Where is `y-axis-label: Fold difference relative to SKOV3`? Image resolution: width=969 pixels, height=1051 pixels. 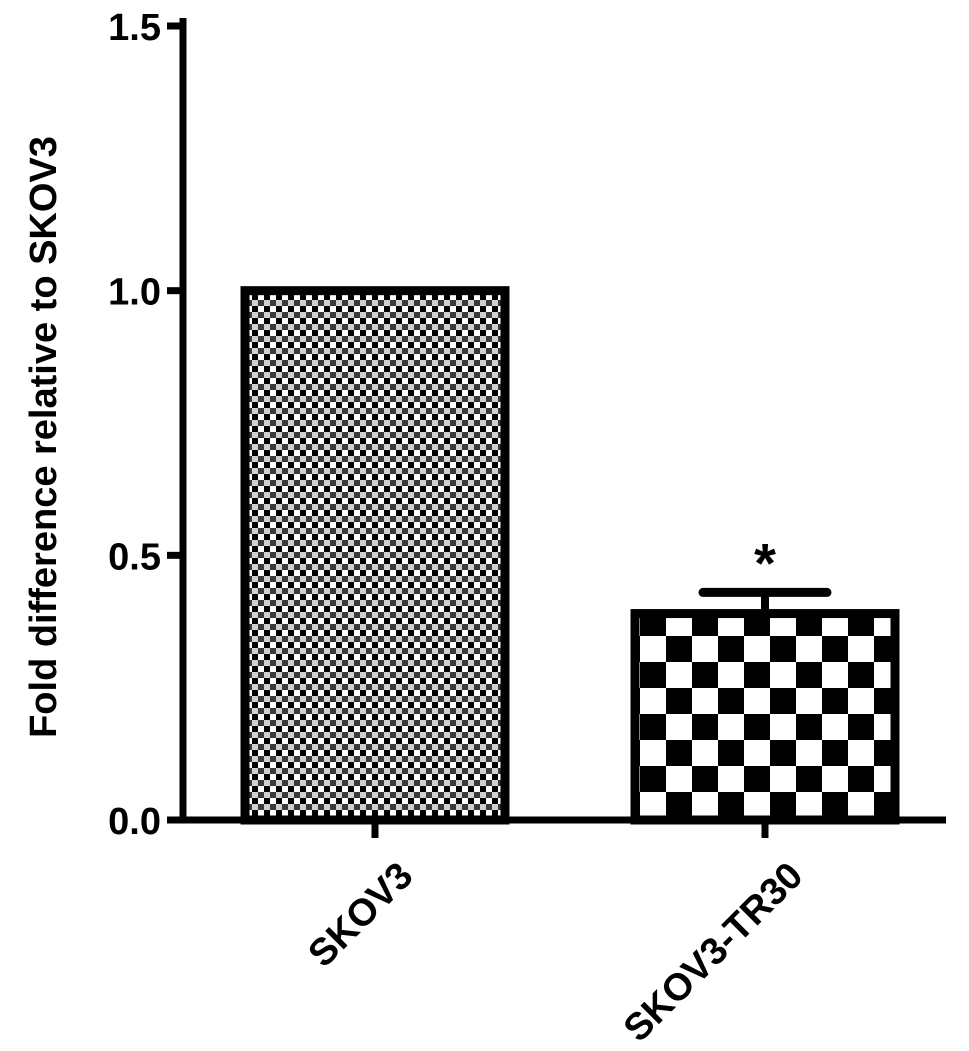 y-axis-label: Fold difference relative to SKOV3 is located at coordinates (44, 437).